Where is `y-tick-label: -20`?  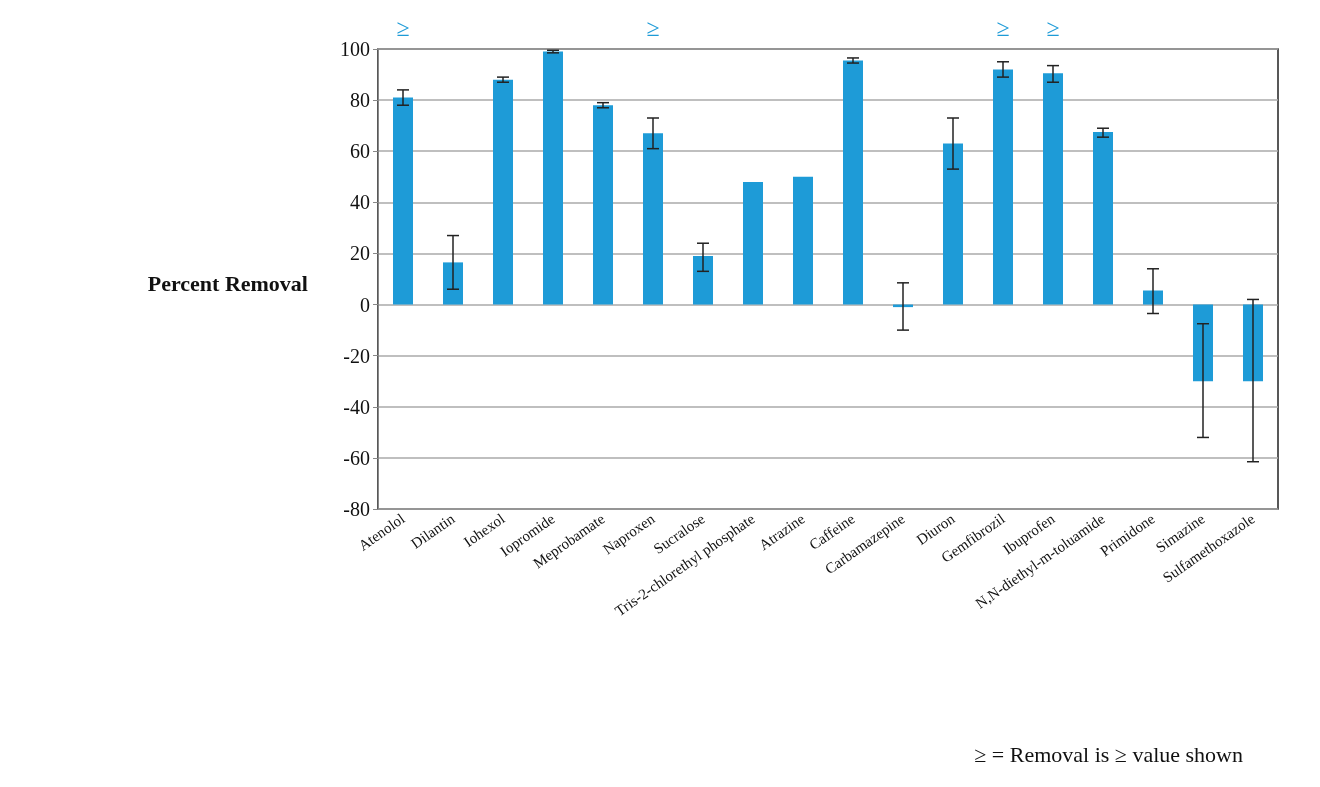 y-tick-label: -20 is located at coordinates (356, 355).